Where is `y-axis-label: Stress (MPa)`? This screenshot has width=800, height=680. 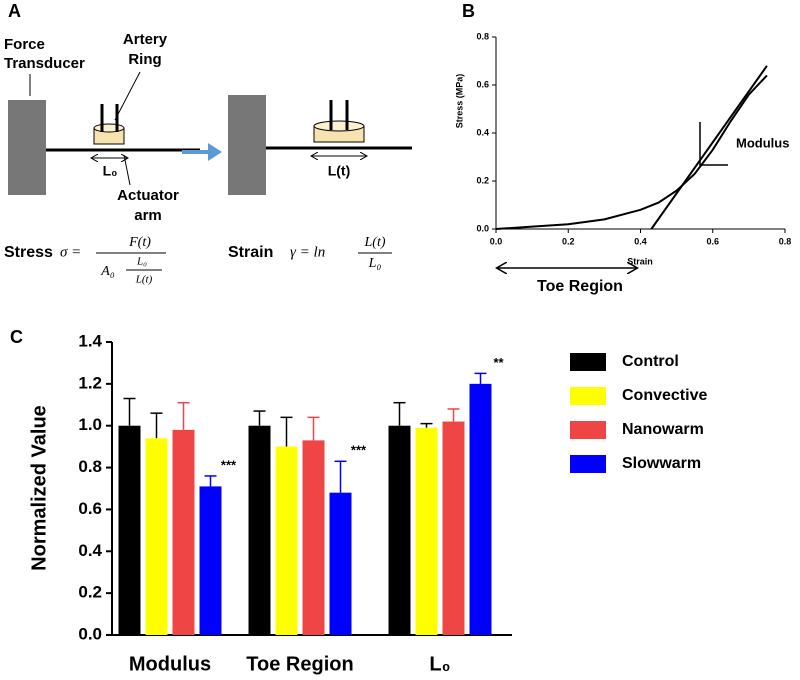 y-axis-label: Stress (MPa) is located at coordinates (459, 101).